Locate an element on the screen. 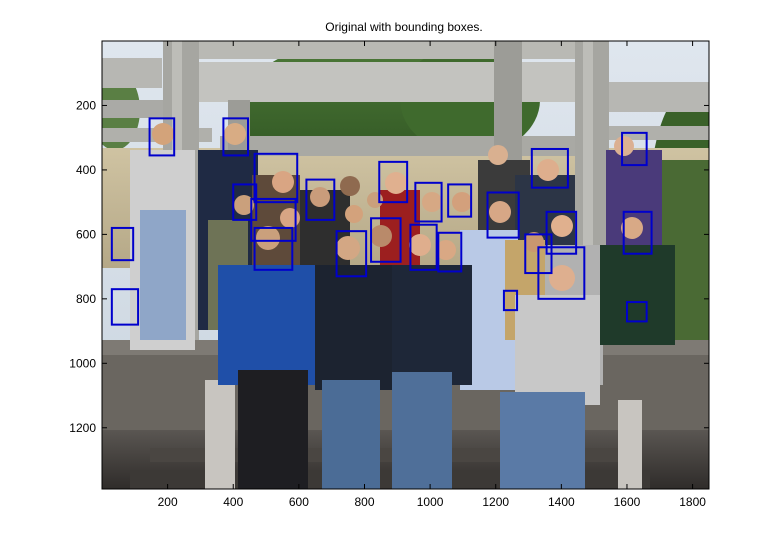  x-tick-label: 800 is located at coordinates (364, 502).